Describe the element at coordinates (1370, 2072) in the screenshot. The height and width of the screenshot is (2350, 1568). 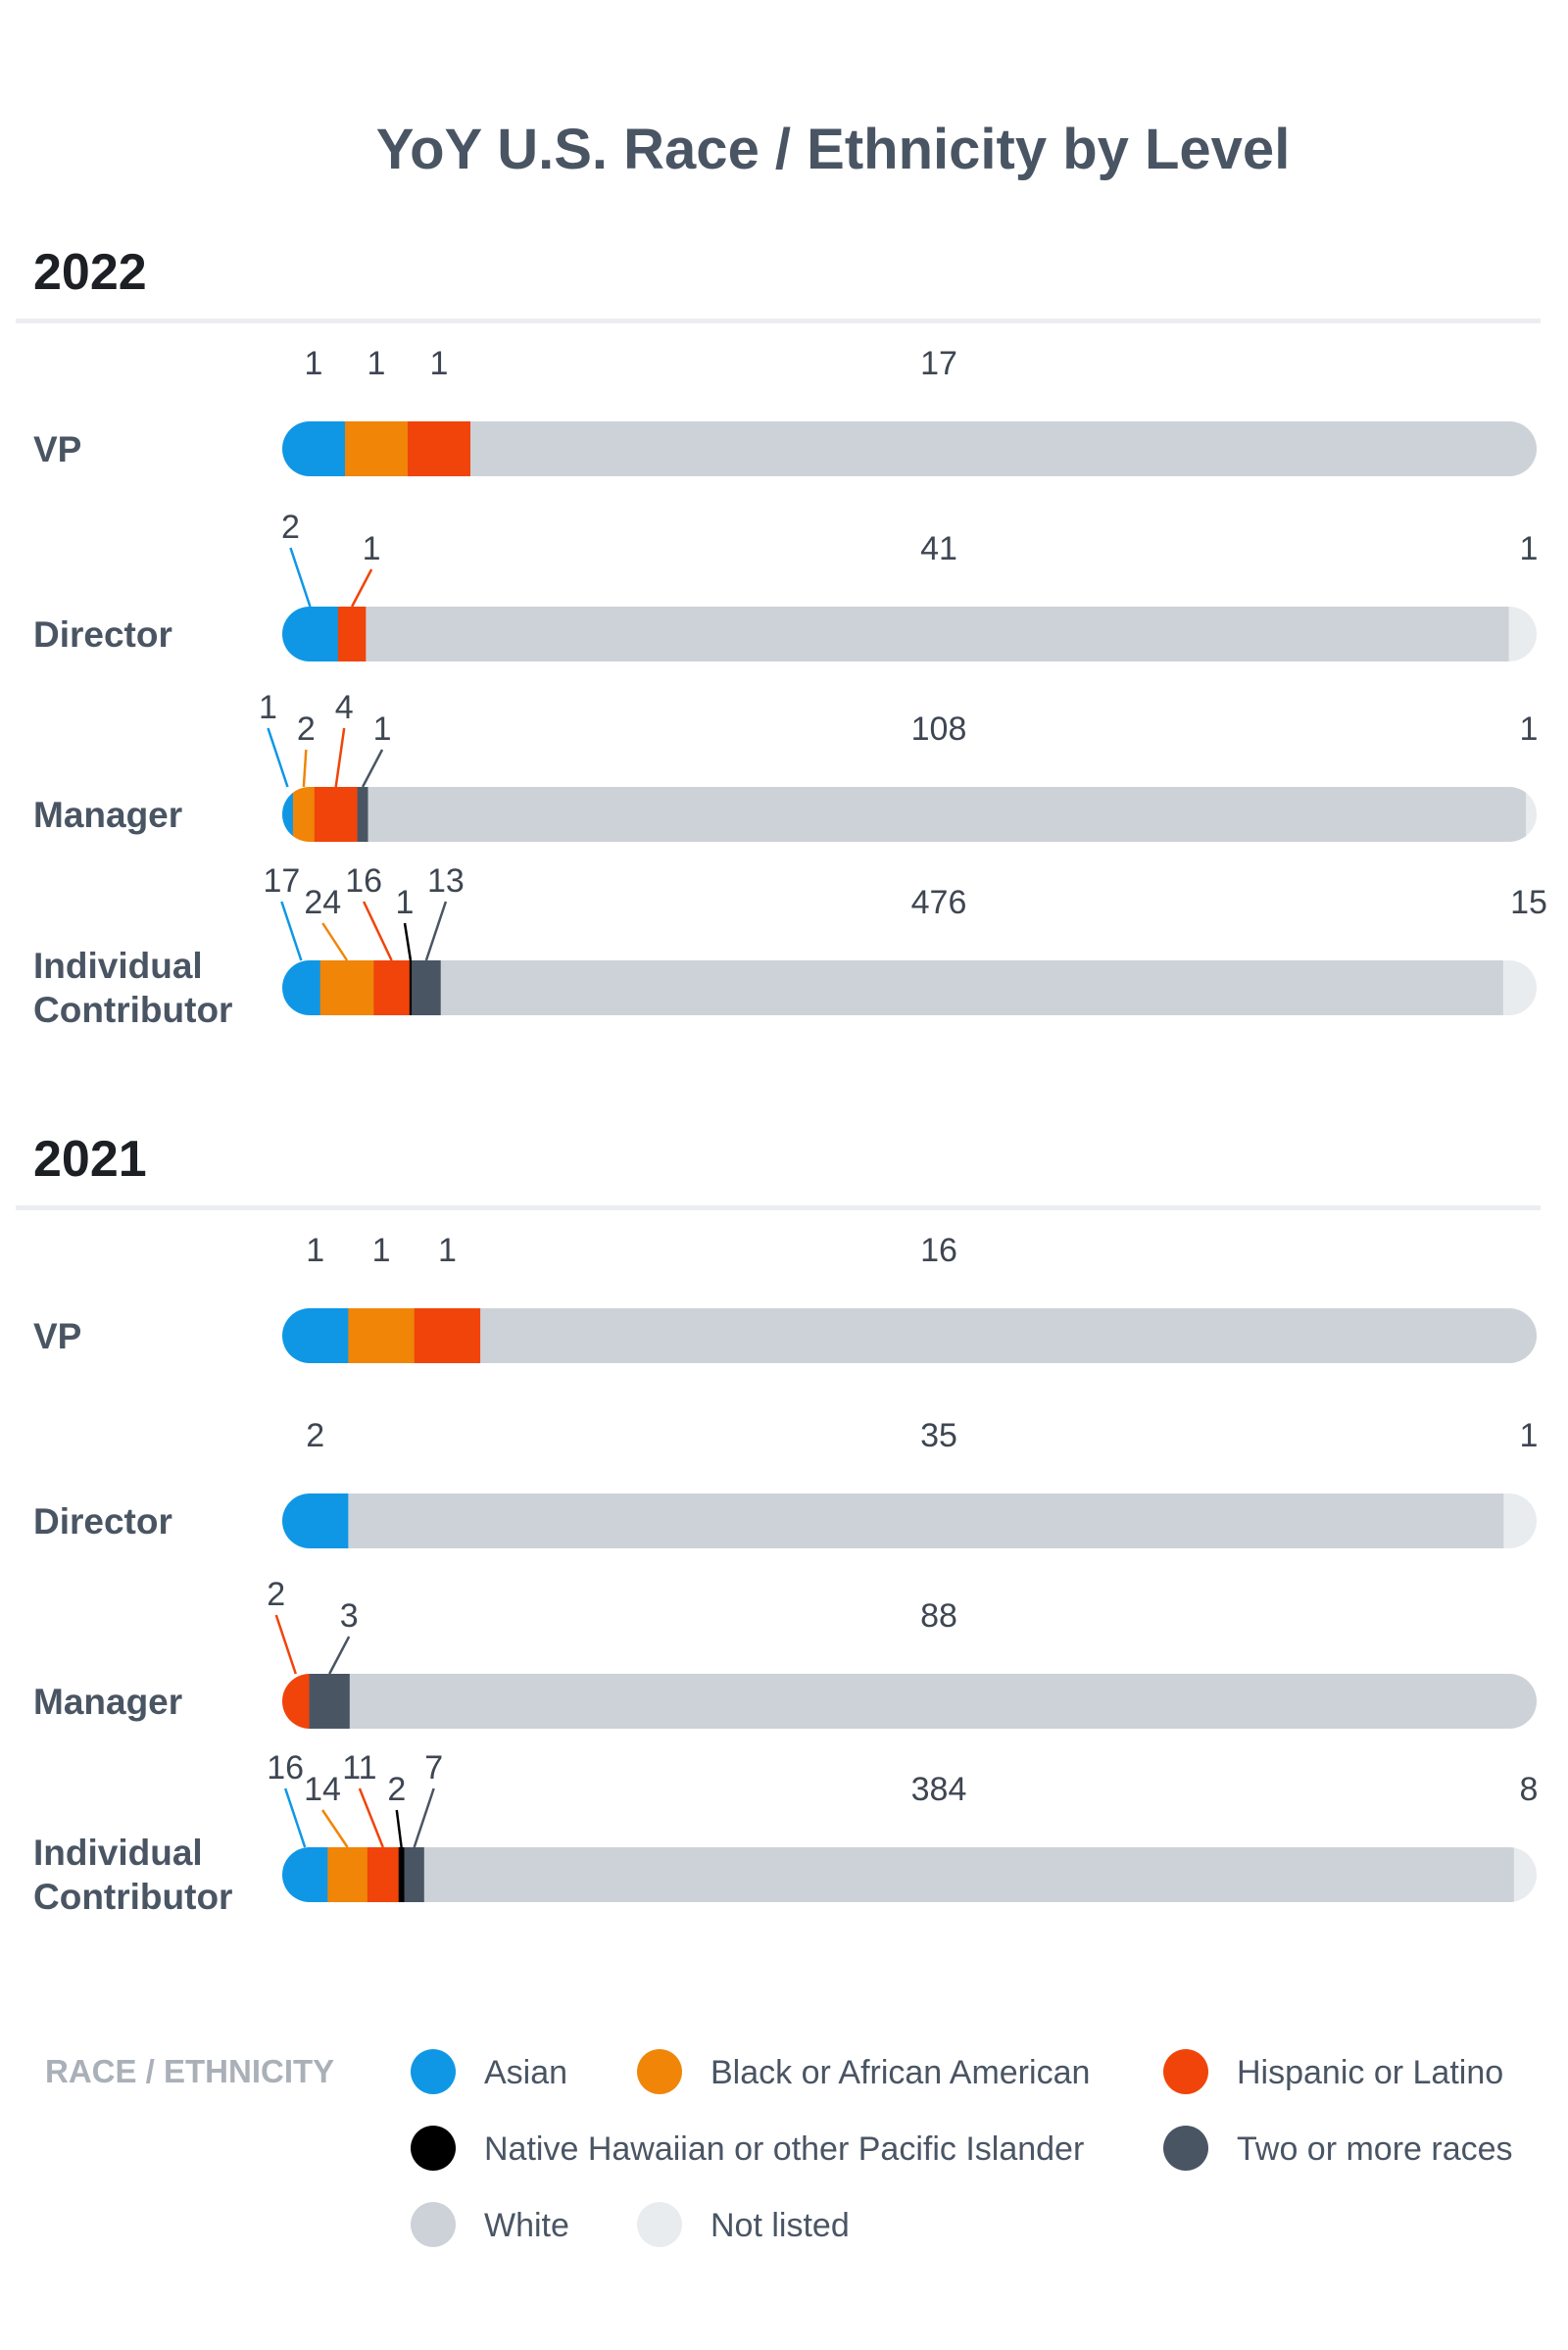
I see `legend-label: Hispanic or Latino` at that location.